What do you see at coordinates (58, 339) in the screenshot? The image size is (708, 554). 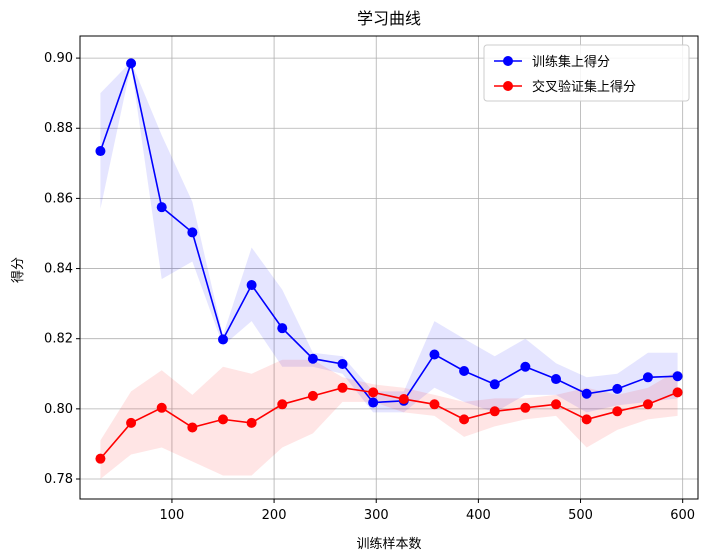 I see `y-tick-label: 0.82` at bounding box center [58, 339].